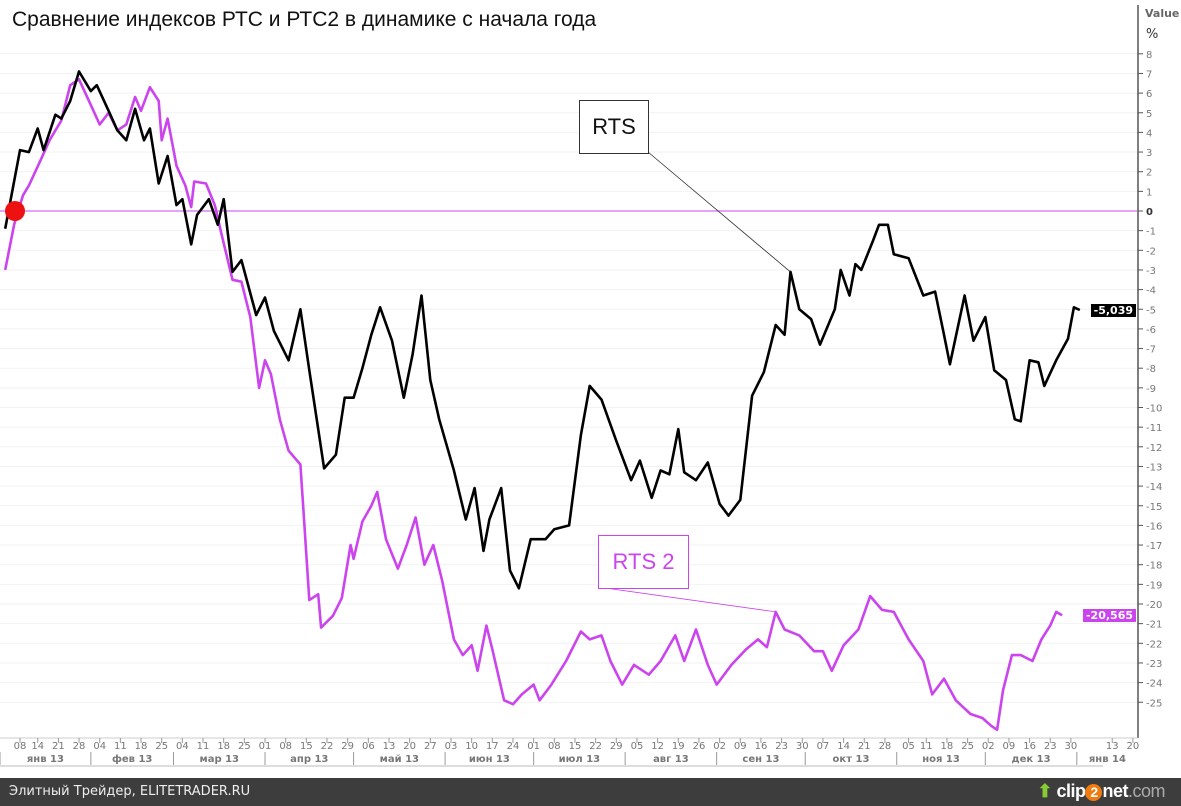  I want to click on y-tick-label: -22, so click(1154, 644).